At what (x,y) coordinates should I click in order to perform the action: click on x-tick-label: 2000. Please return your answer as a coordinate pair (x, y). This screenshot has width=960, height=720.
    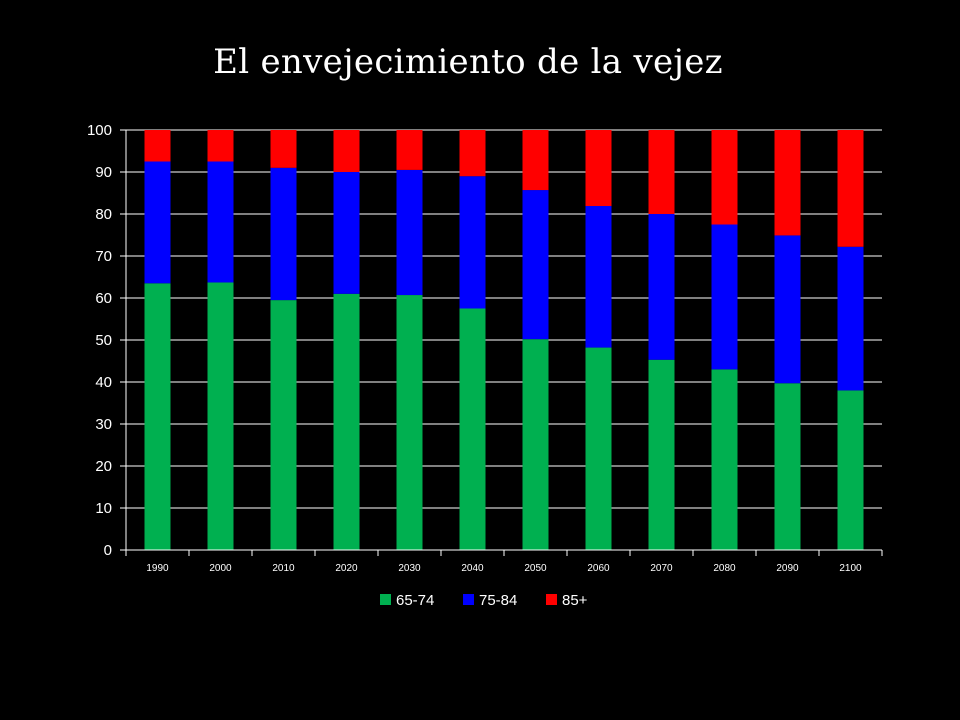
    Looking at the image, I should click on (220, 568).